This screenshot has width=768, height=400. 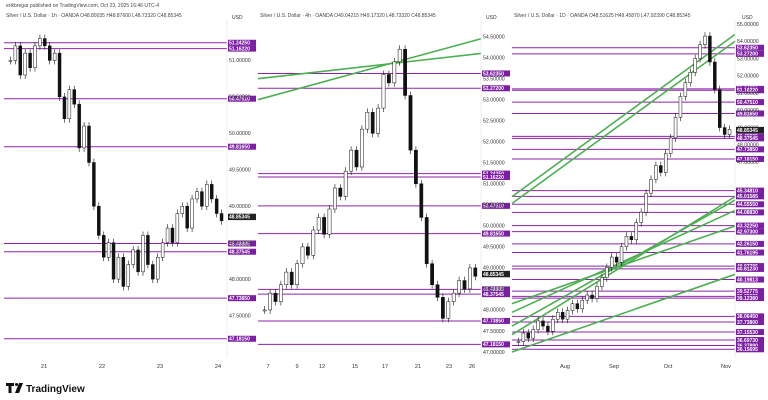 I want to click on current-price-label: 48.85345, so click(x=747, y=131).